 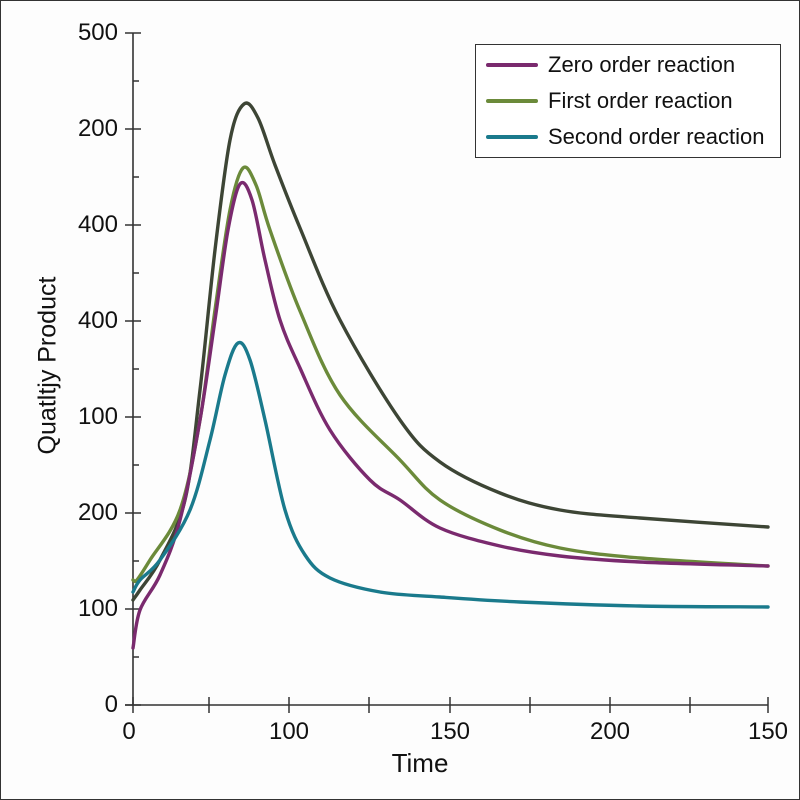 I want to click on legend-label: Zero order reaction, so click(x=642, y=64).